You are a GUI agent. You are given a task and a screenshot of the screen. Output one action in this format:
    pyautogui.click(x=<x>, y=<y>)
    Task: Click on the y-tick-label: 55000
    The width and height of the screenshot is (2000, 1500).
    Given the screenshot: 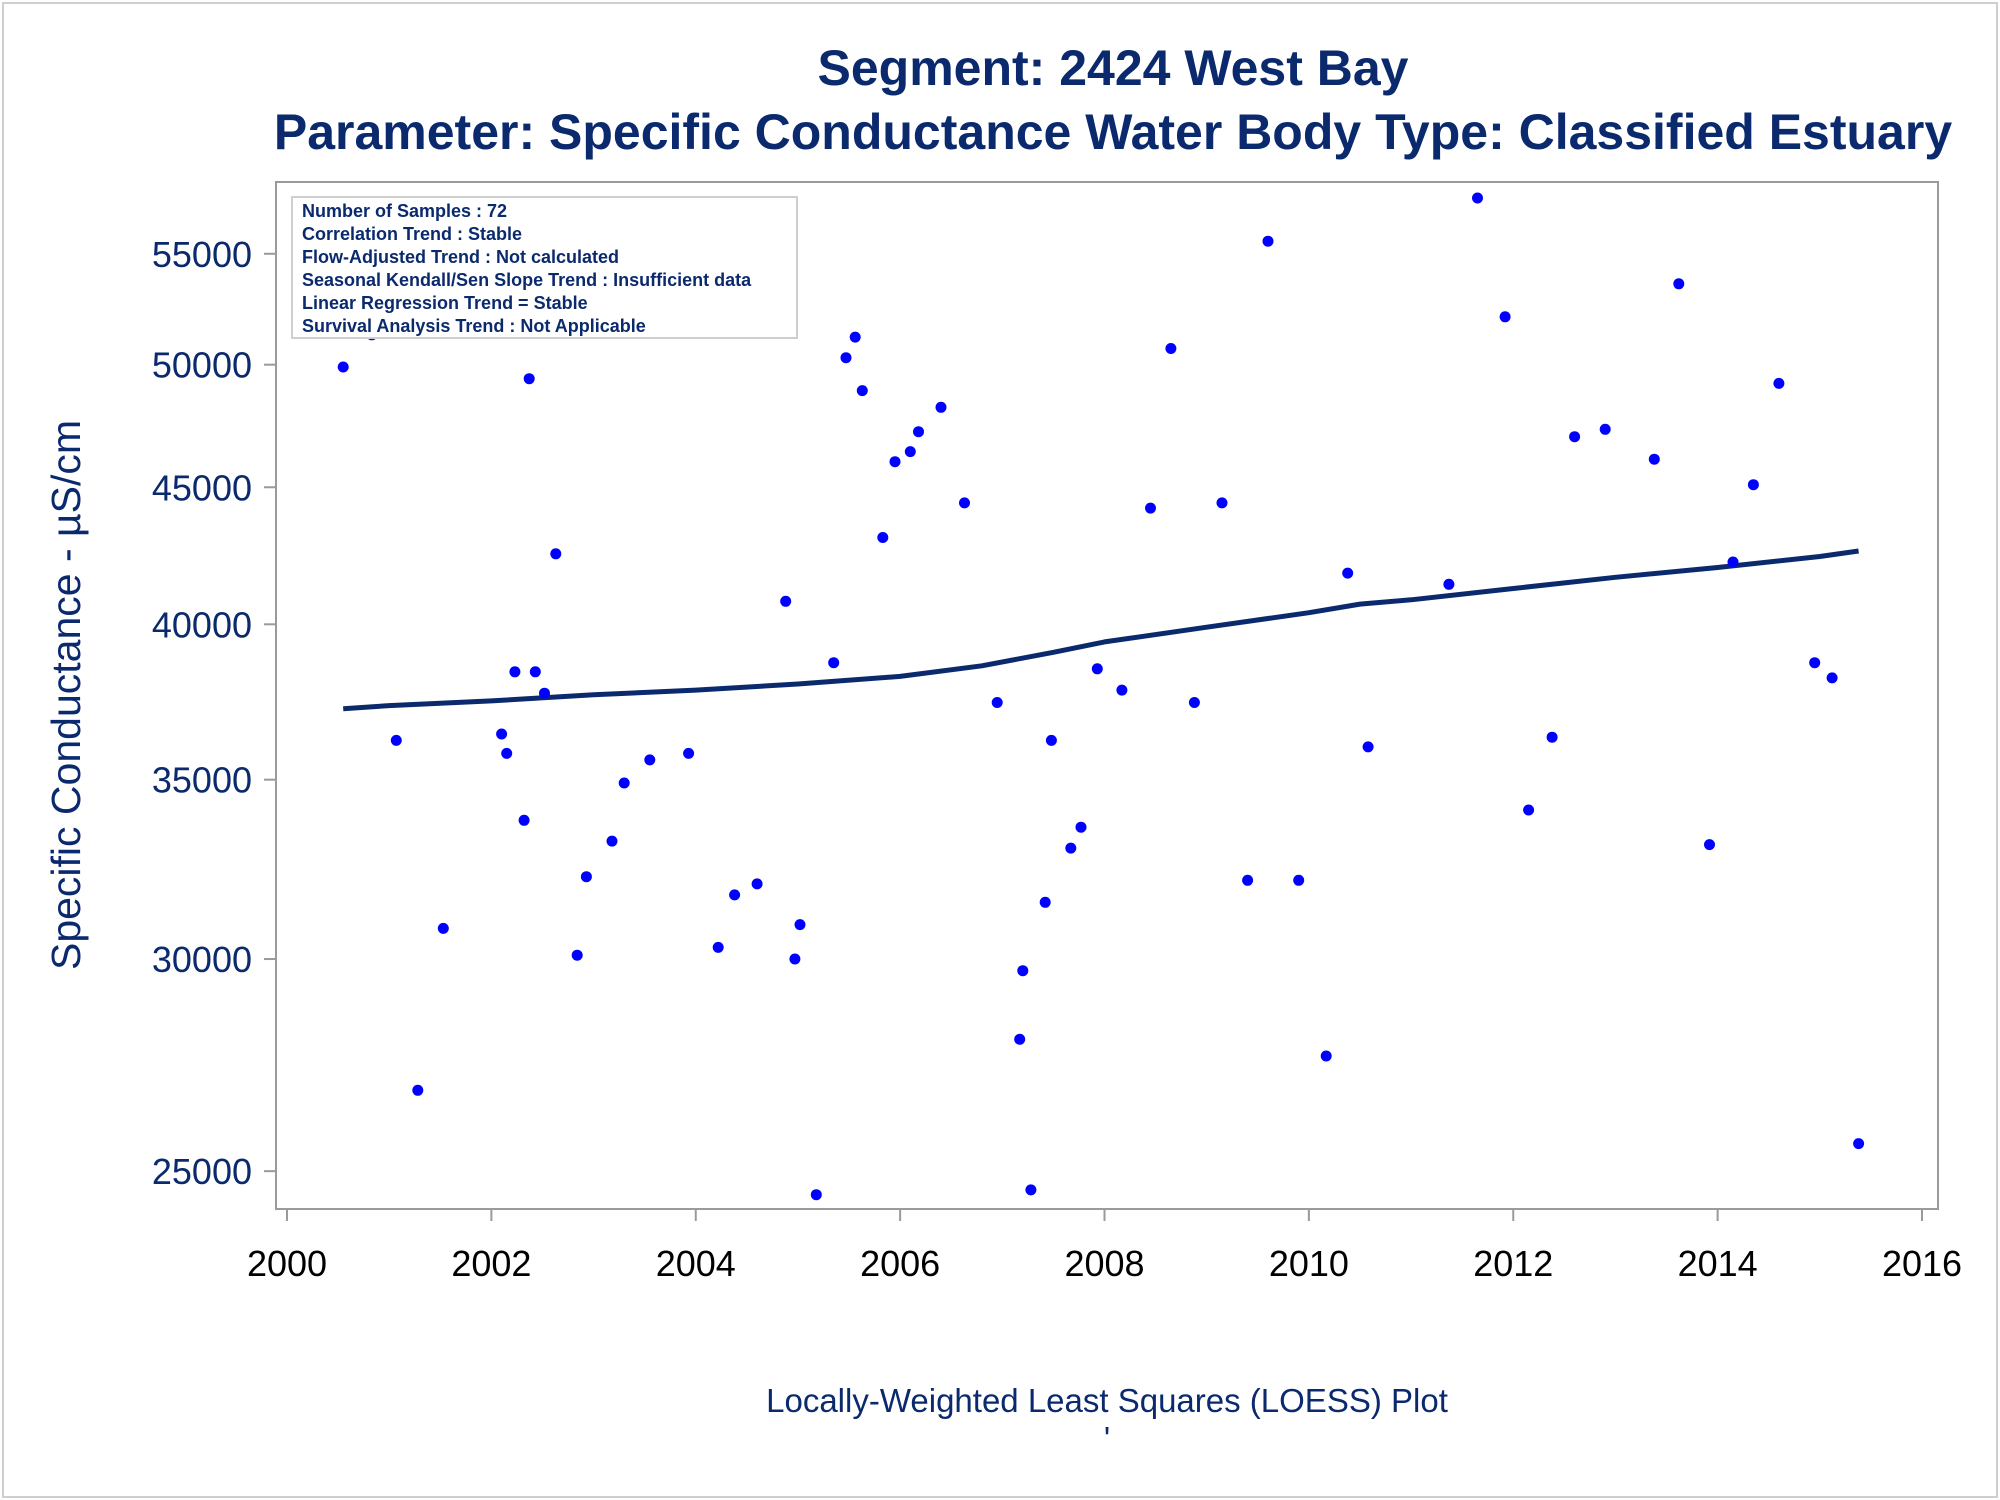 What is the action you would take?
    pyautogui.click(x=202, y=254)
    